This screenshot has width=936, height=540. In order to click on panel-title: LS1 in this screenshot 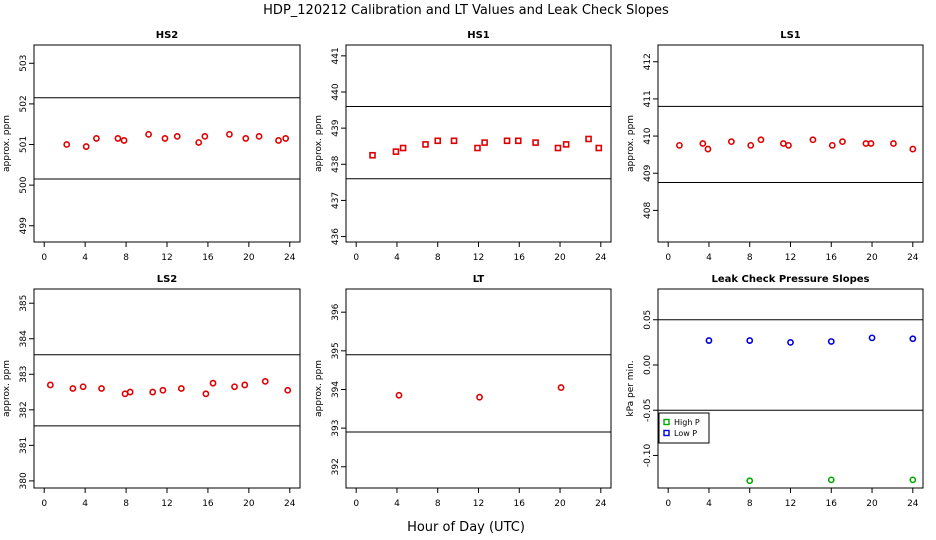, I will do `click(790, 35)`.